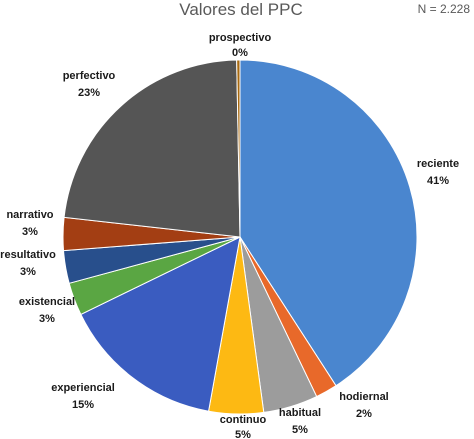 This screenshot has width=474, height=439. Describe the element at coordinates (160, 324) in the screenshot. I see `pie-slice-experiencial` at that location.